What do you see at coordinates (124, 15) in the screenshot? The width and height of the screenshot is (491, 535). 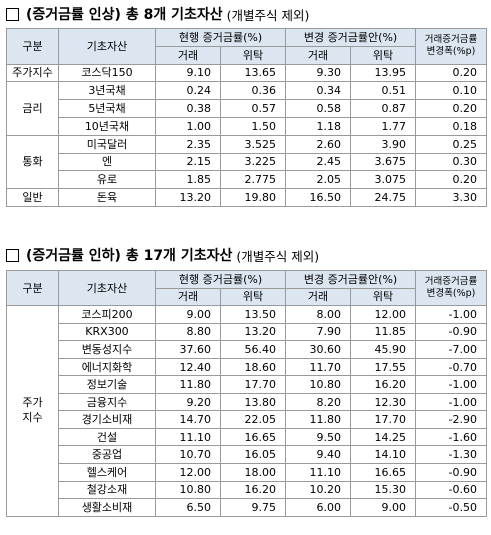 I see `section1-heading: (증거금률 인상) 총 8개 기초자산` at bounding box center [124, 15].